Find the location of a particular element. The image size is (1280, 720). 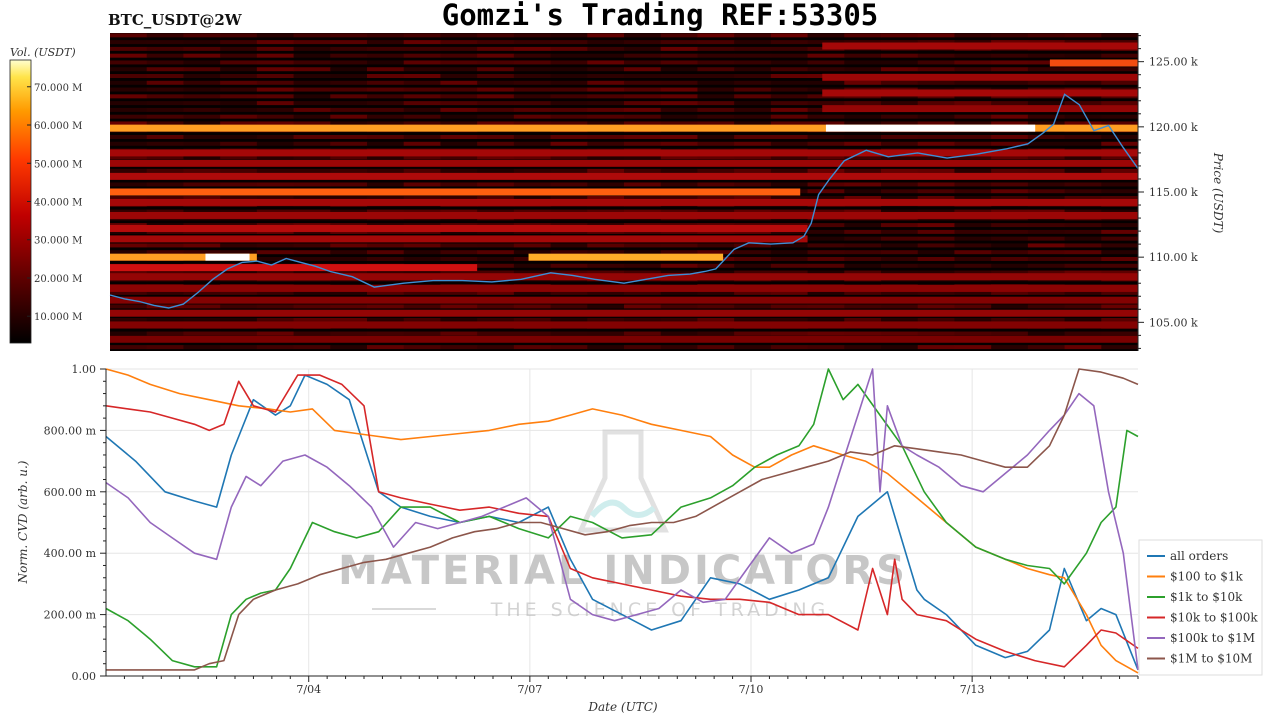

cvd-y-axis-label: Norm. CVD (arb. u.) is located at coordinates (23, 522).